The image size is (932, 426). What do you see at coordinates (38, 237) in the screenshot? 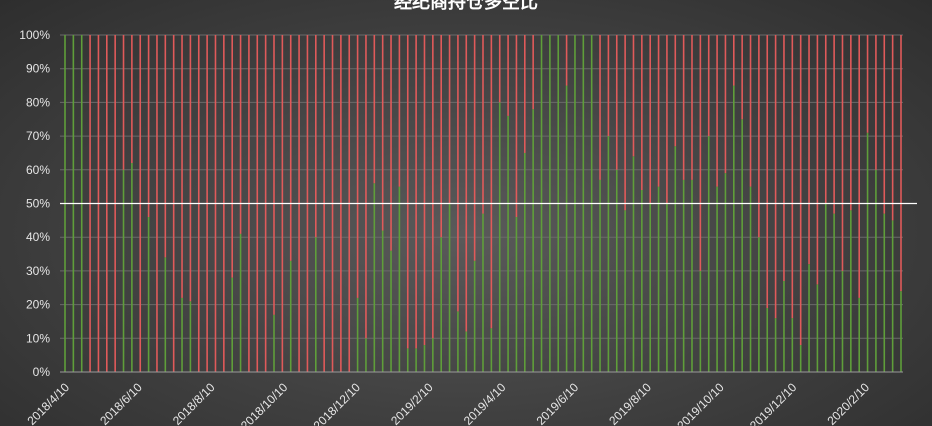
I see `y-tick-label: 40%` at bounding box center [38, 237].